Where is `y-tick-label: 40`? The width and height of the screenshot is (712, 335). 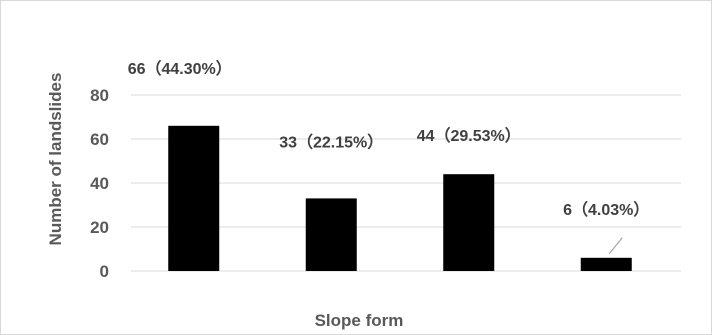
y-tick-label: 40 is located at coordinates (99, 183).